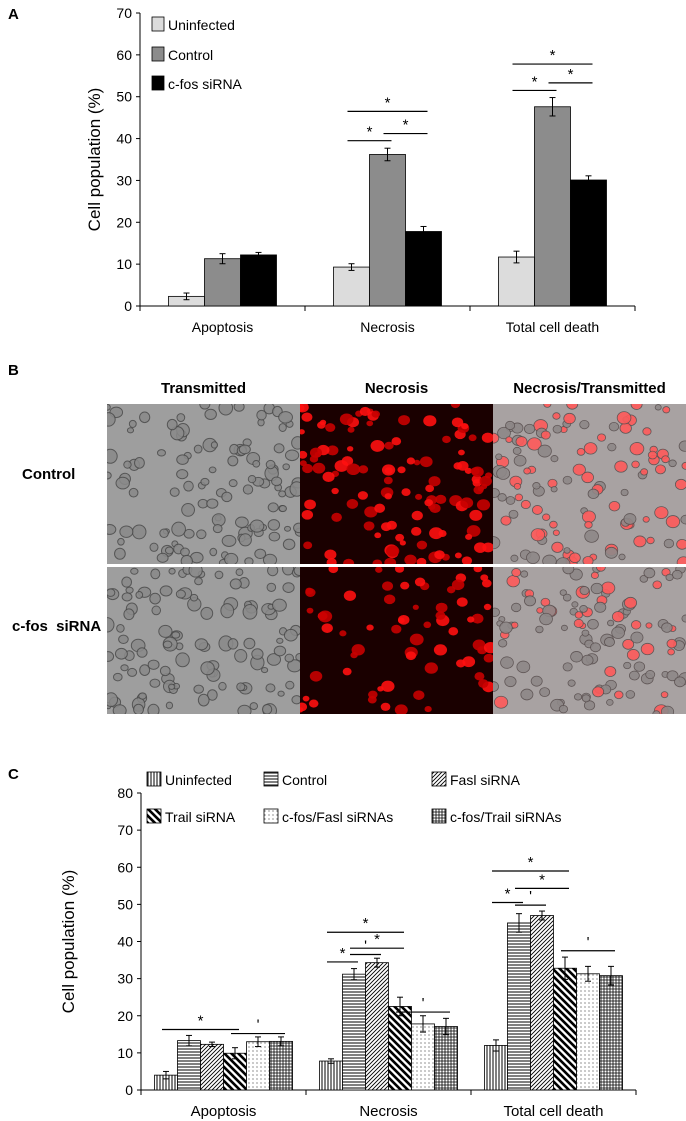 Image resolution: width=686 pixels, height=1121 pixels. What do you see at coordinates (222, 282) in the screenshot?
I see `chart-a-bar-control-apoptosis` at bounding box center [222, 282].